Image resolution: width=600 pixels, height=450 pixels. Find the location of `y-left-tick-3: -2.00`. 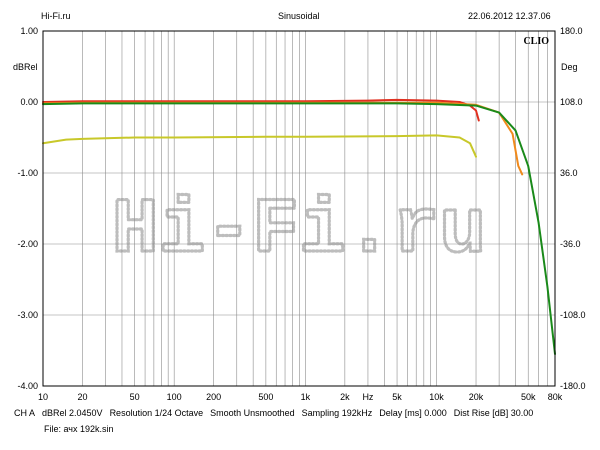

y-left-tick-3: -2.00 is located at coordinates (27, 244).